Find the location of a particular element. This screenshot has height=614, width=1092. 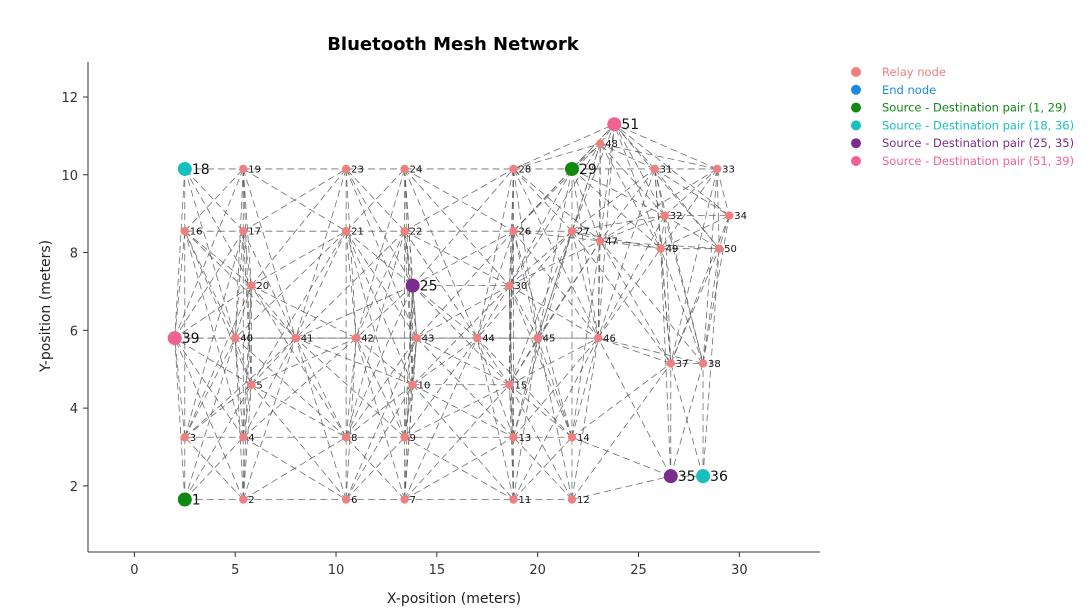

node-label: 17 is located at coordinates (254, 232).